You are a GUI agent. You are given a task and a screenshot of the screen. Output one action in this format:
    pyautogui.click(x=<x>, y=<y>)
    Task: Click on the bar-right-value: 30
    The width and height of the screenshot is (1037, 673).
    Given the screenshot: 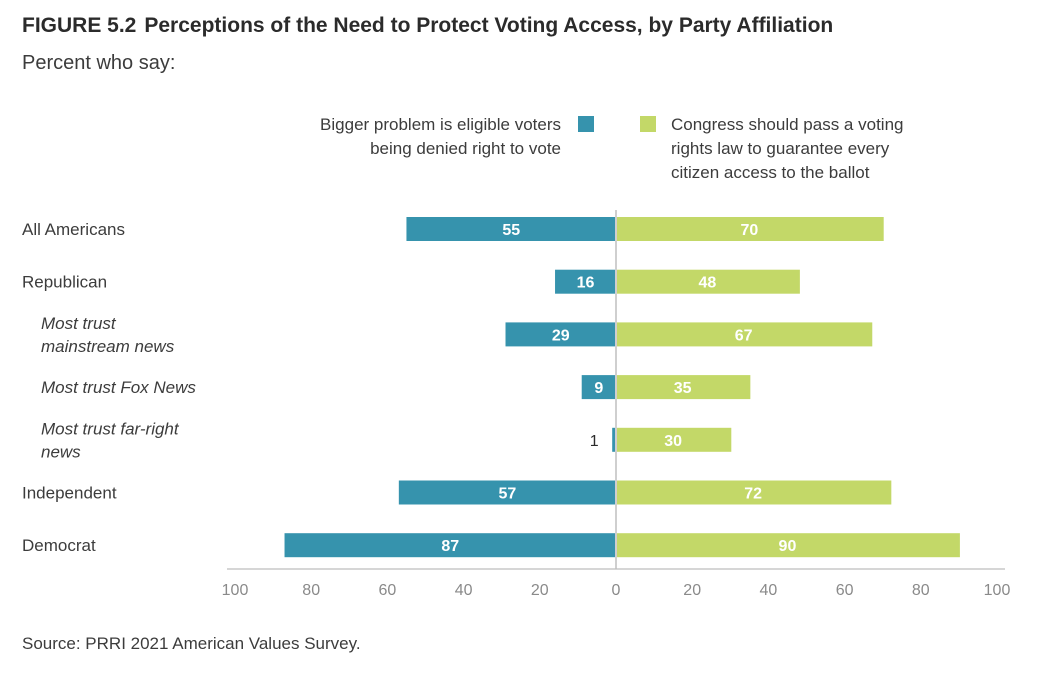 What is the action you would take?
    pyautogui.click(x=673, y=441)
    